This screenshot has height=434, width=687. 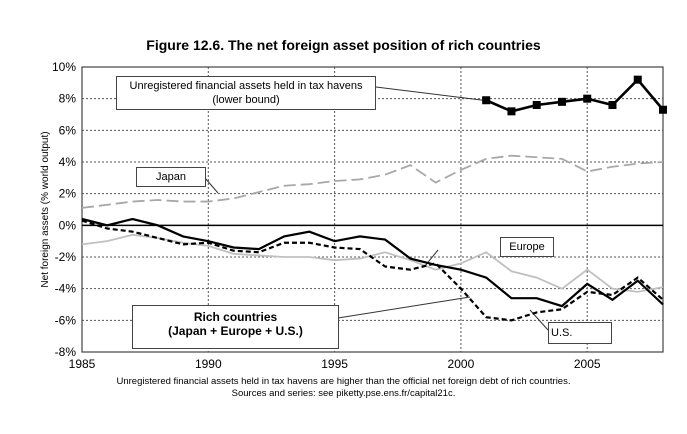 I want to click on annotation-japan: Japan, so click(x=171, y=177).